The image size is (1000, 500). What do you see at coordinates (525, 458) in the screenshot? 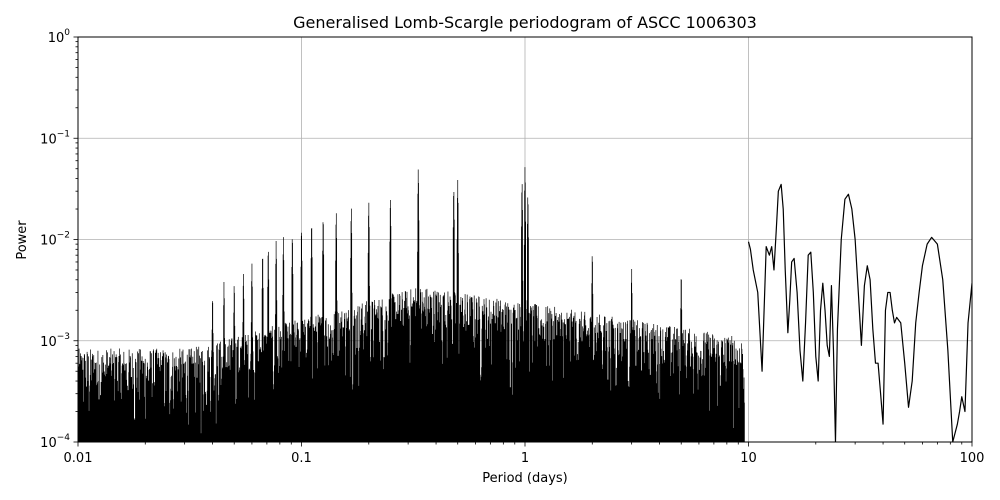
I see `x-tick-label-2: 1` at bounding box center [525, 458].